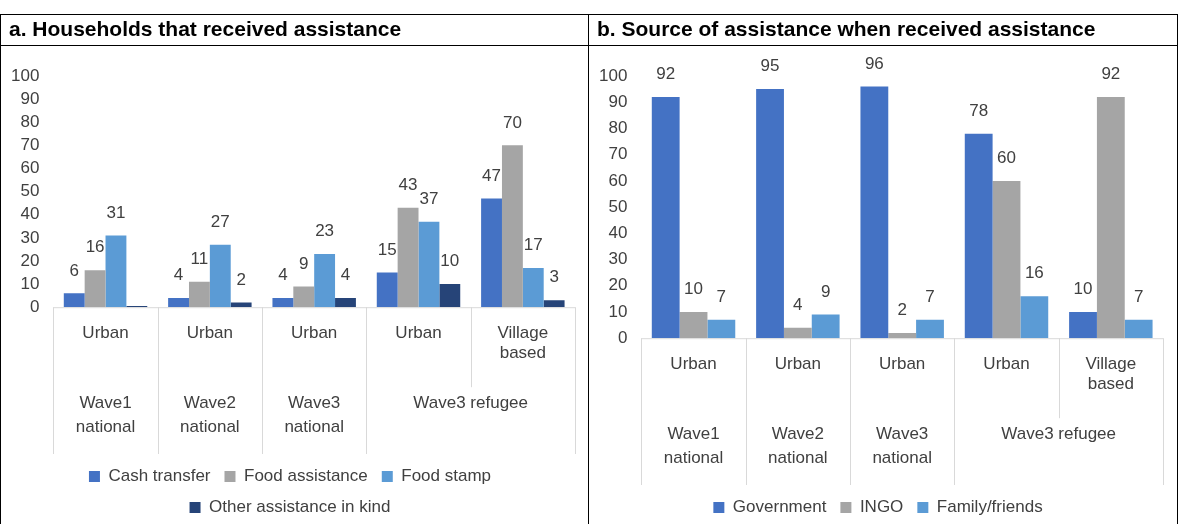  I want to click on data-label: 95, so click(770, 66).